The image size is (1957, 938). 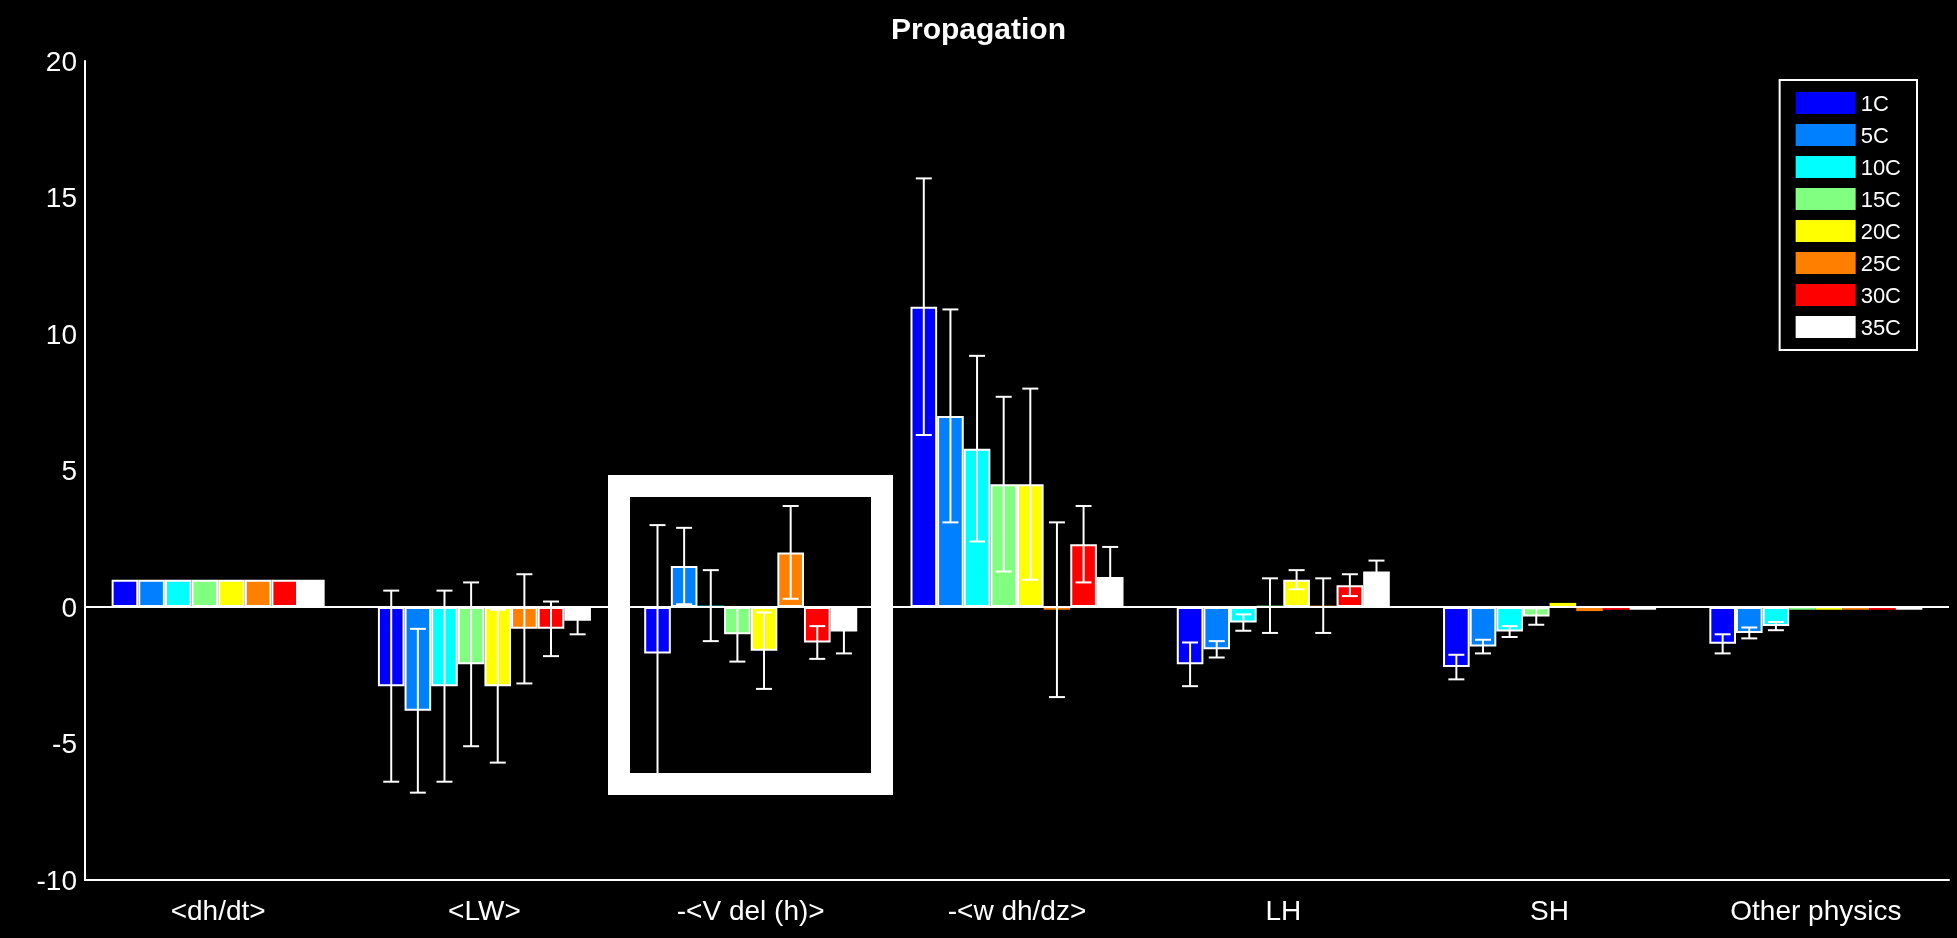 What do you see at coordinates (64, 743) in the screenshot?
I see `y-tick-label: -5` at bounding box center [64, 743].